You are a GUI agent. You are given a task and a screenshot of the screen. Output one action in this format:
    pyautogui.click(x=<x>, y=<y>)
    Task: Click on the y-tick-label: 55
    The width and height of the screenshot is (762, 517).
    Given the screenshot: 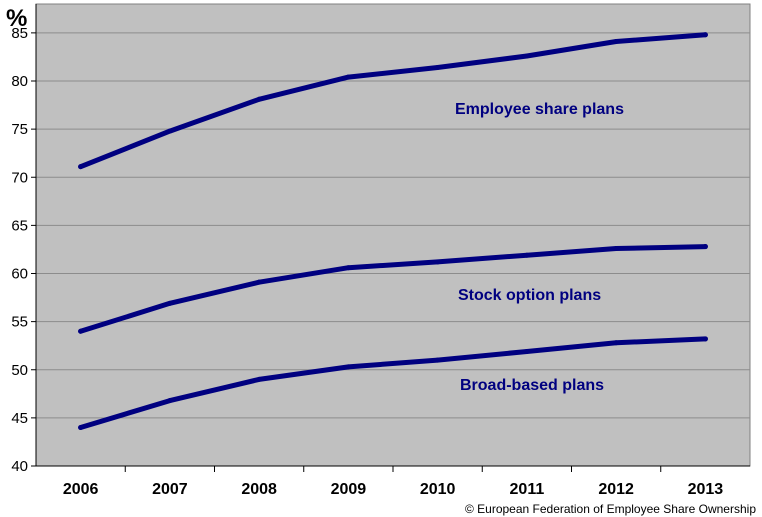 What is the action you would take?
    pyautogui.click(x=19, y=322)
    